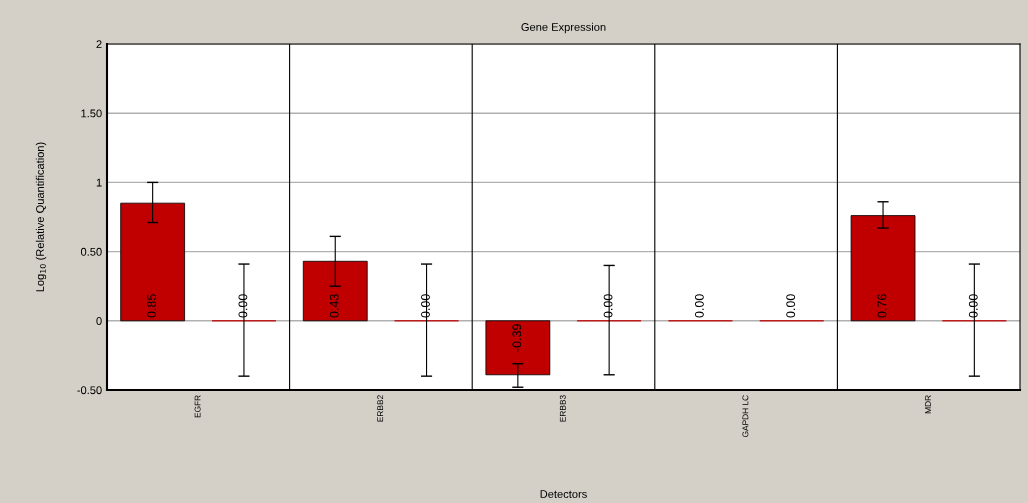 This screenshot has height=503, width=1028. I want to click on x-tick-label: MDR, so click(928, 404).